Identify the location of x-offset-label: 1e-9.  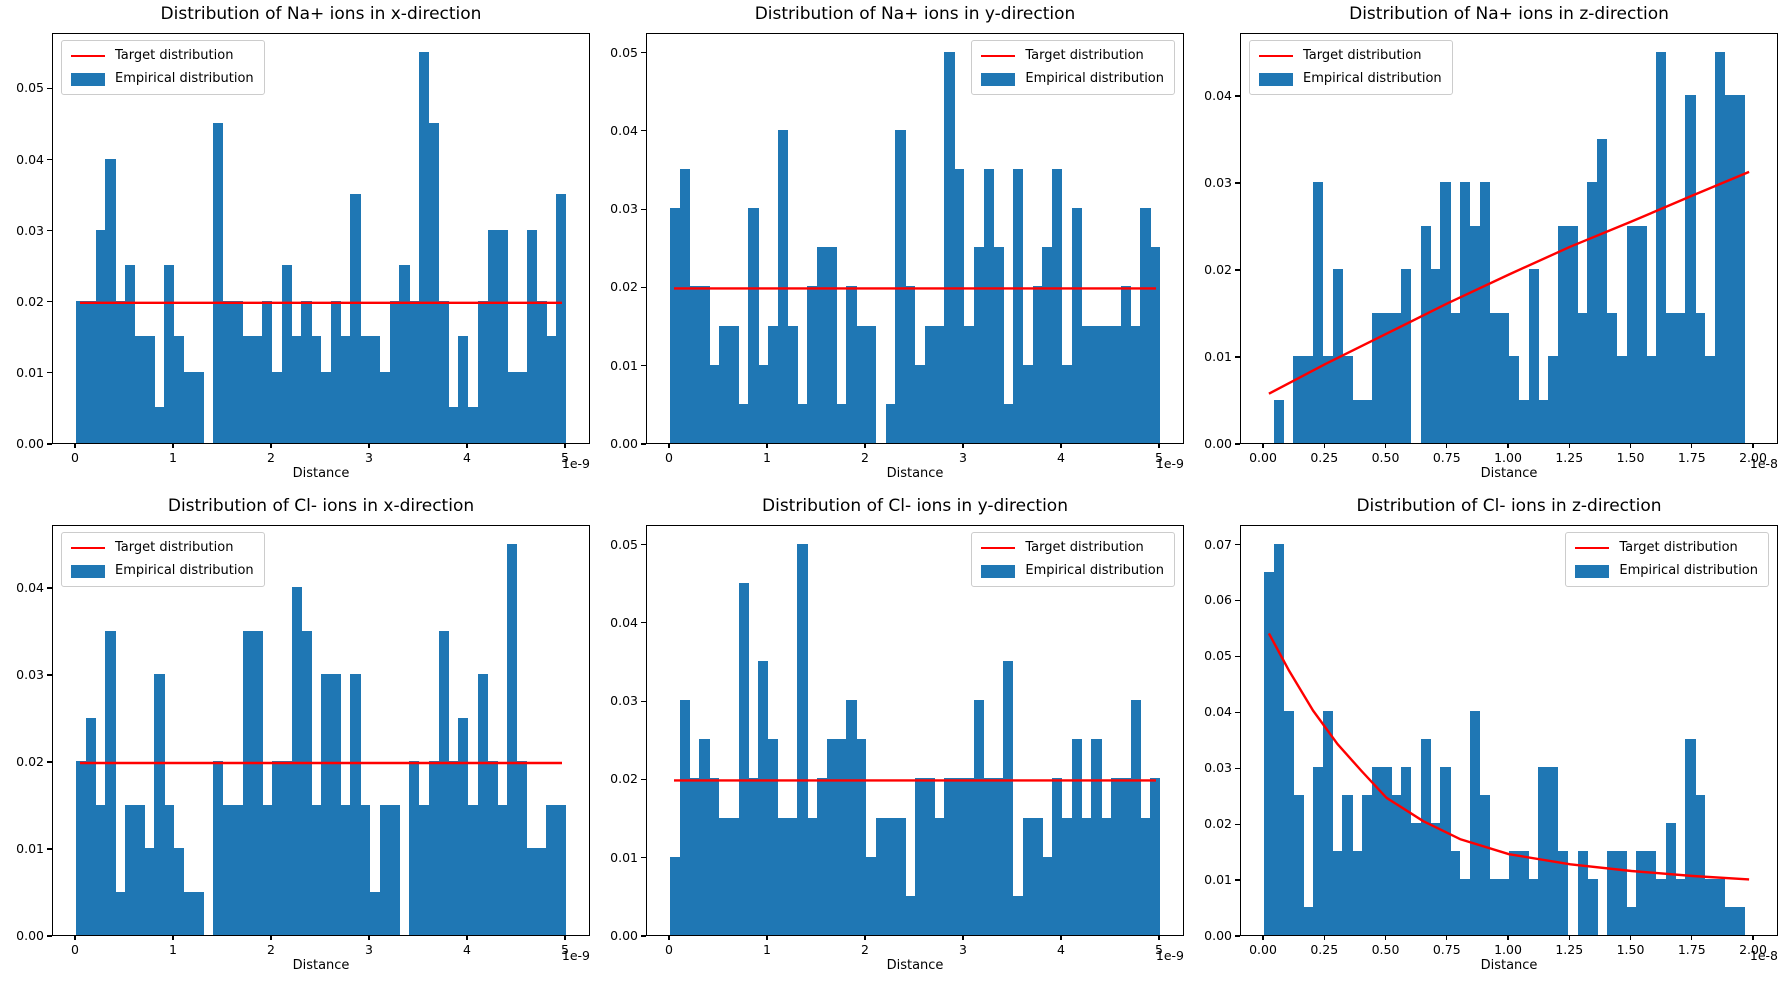
(575, 463).